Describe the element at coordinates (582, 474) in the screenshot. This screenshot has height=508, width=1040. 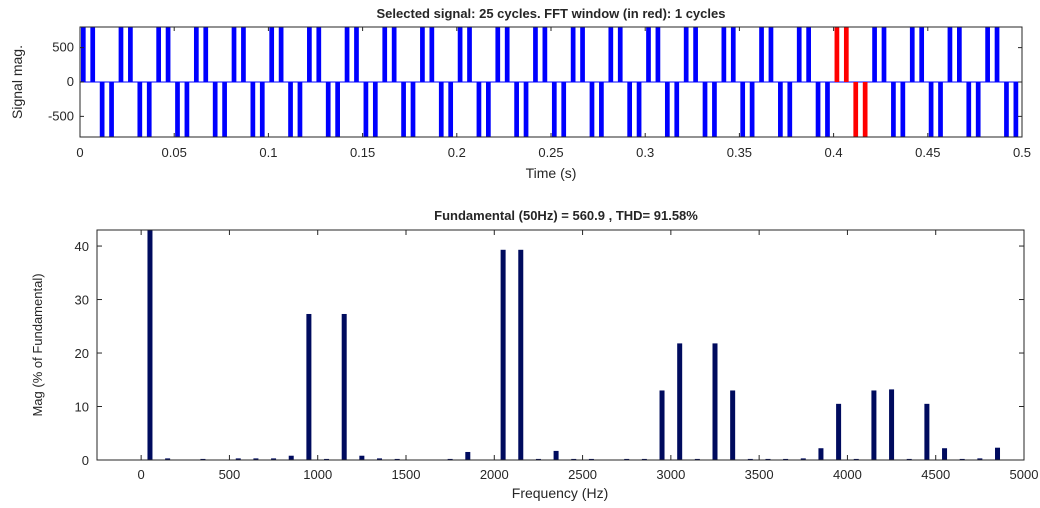
I see `fft-x-tick-label: 2500` at that location.